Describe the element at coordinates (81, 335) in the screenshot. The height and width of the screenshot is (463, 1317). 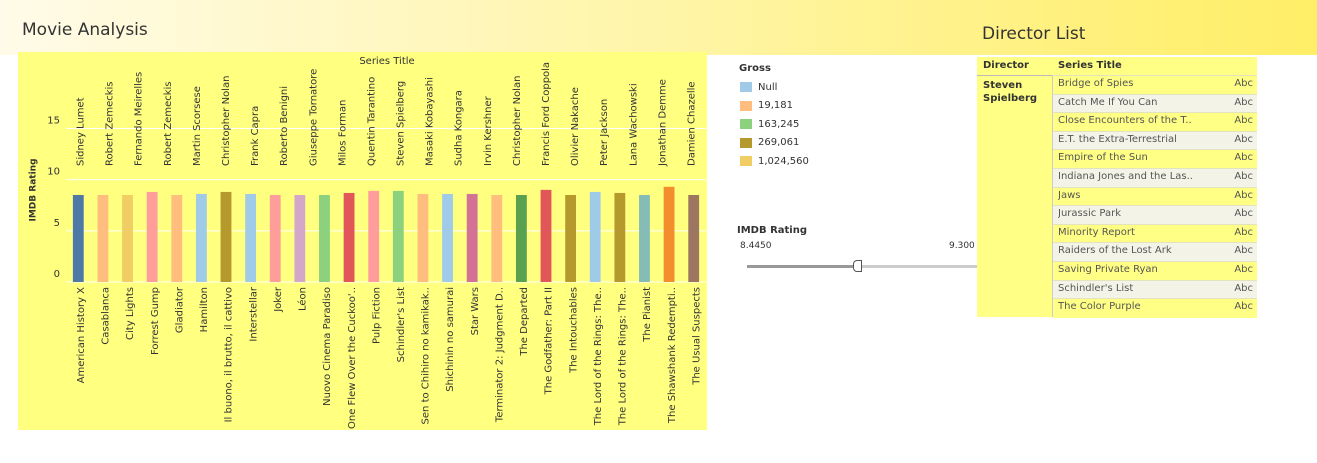
I see `x-tick-label: American History X` at that location.